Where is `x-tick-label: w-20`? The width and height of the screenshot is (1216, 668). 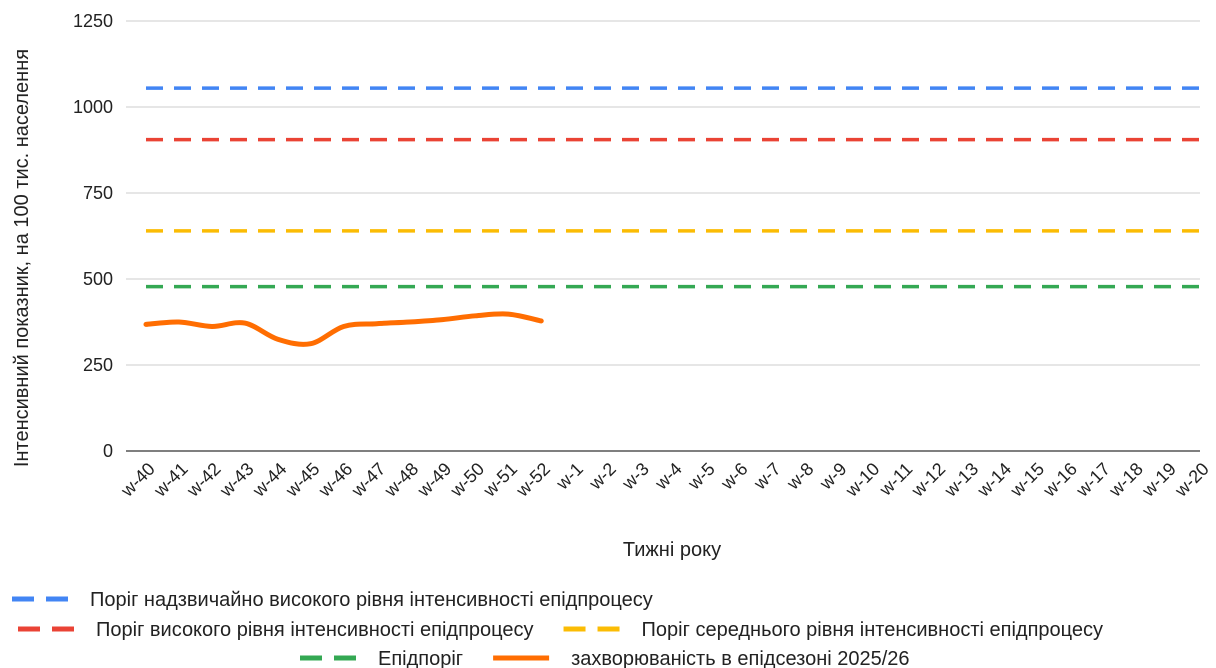 x-tick-label: w-20 is located at coordinates (1191, 480).